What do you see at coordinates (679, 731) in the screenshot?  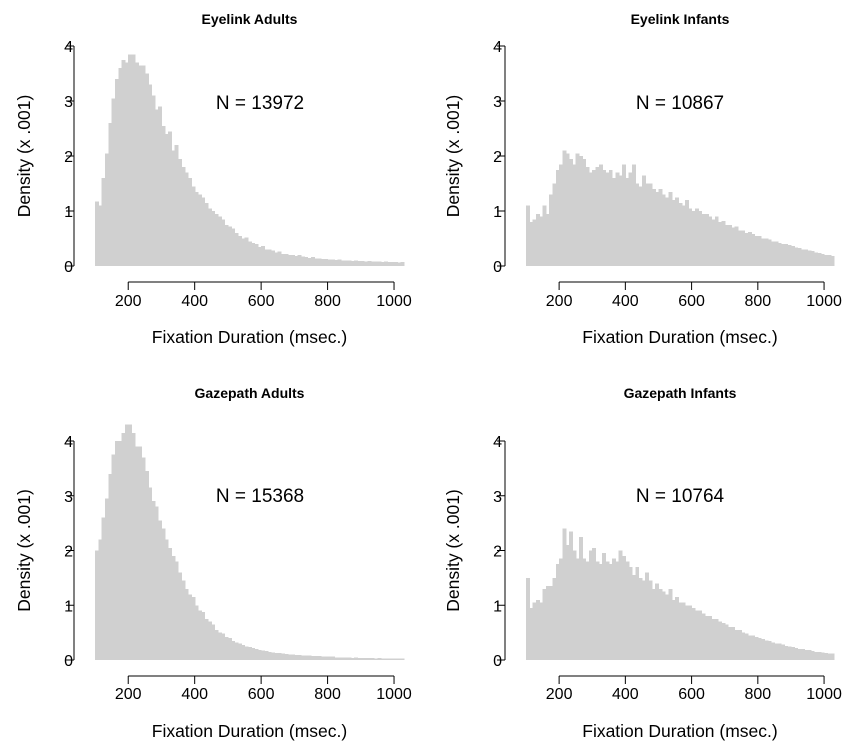 I see `x-axis-title: Fixation Duration (msec.)` at bounding box center [679, 731].